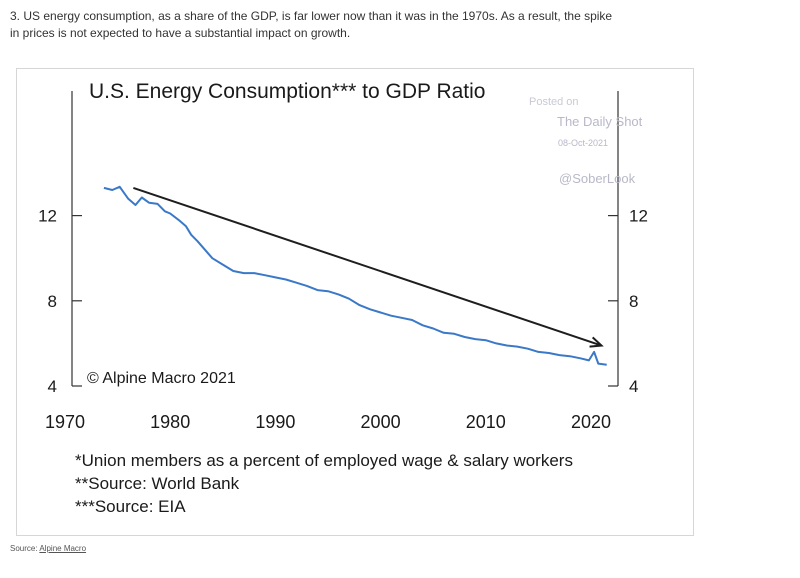  I want to click on y-tick-label-right: 4, so click(633, 386).